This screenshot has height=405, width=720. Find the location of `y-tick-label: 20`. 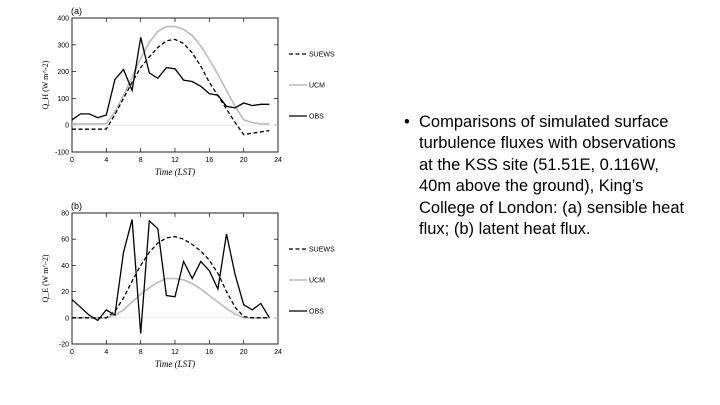

y-tick-label: 20 is located at coordinates (65, 292).